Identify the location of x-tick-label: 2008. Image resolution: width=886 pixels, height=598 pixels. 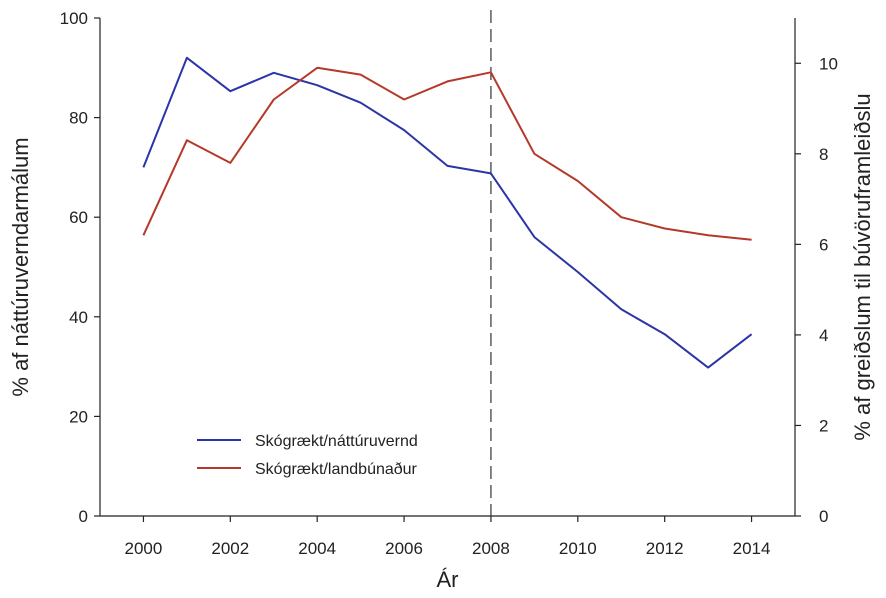
(491, 548).